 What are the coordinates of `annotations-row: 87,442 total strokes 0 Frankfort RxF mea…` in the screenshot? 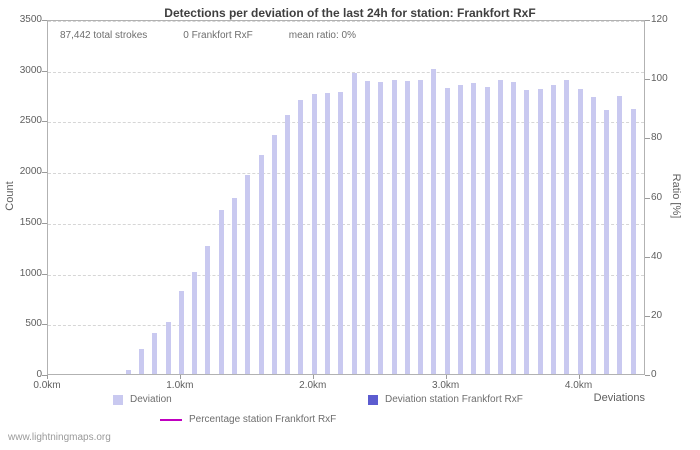 It's located at (208, 35).